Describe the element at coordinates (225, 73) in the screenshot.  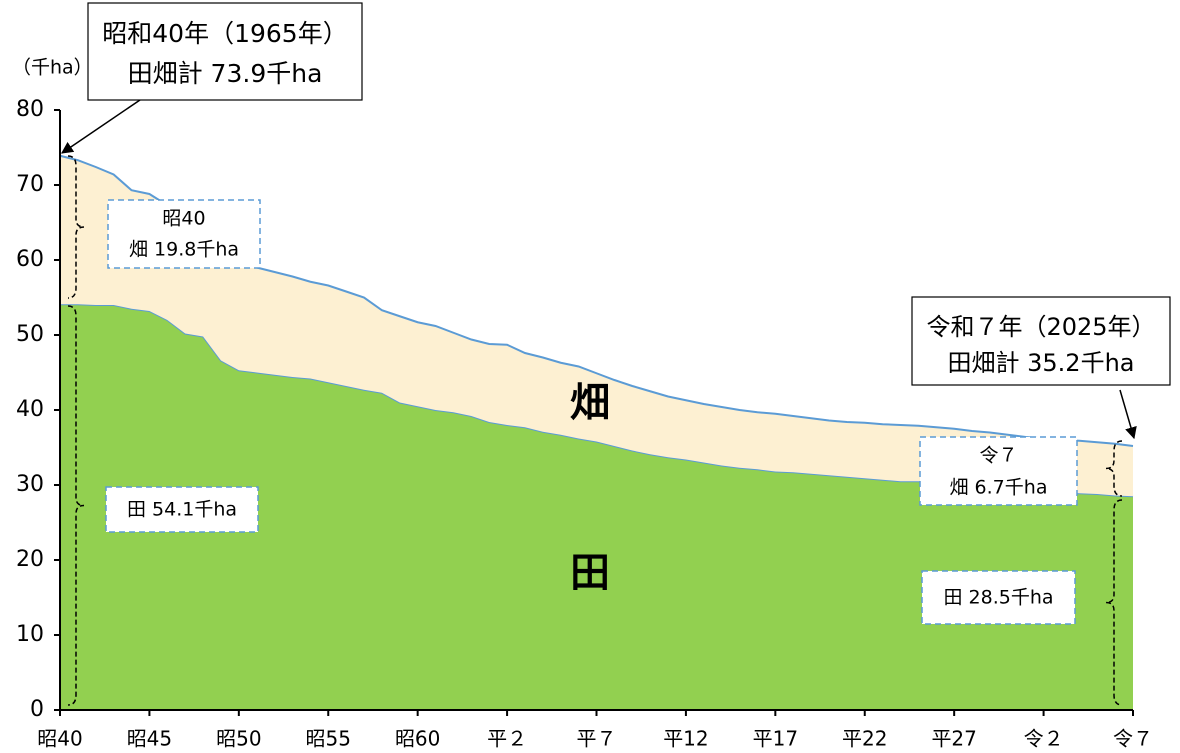
I see `annotation-text: 田畑計 73.9千ha` at that location.